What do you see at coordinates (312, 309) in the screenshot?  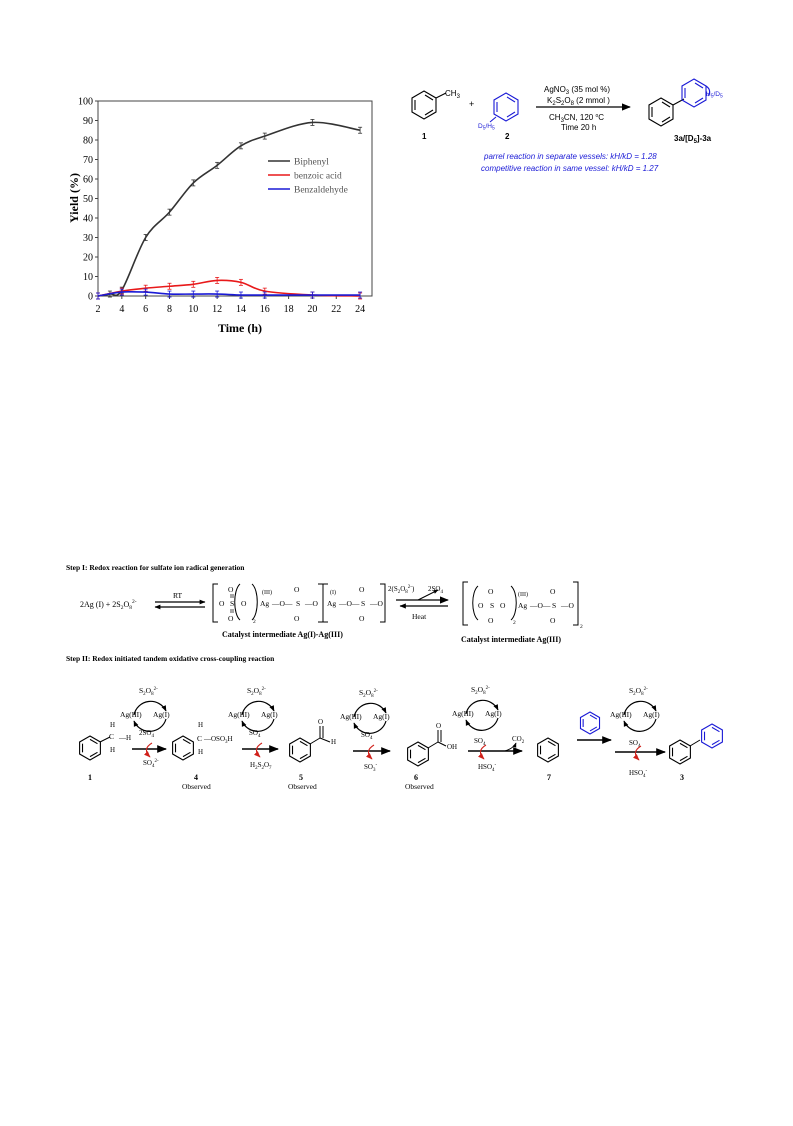 I see `x-tick-label: 20` at bounding box center [312, 309].